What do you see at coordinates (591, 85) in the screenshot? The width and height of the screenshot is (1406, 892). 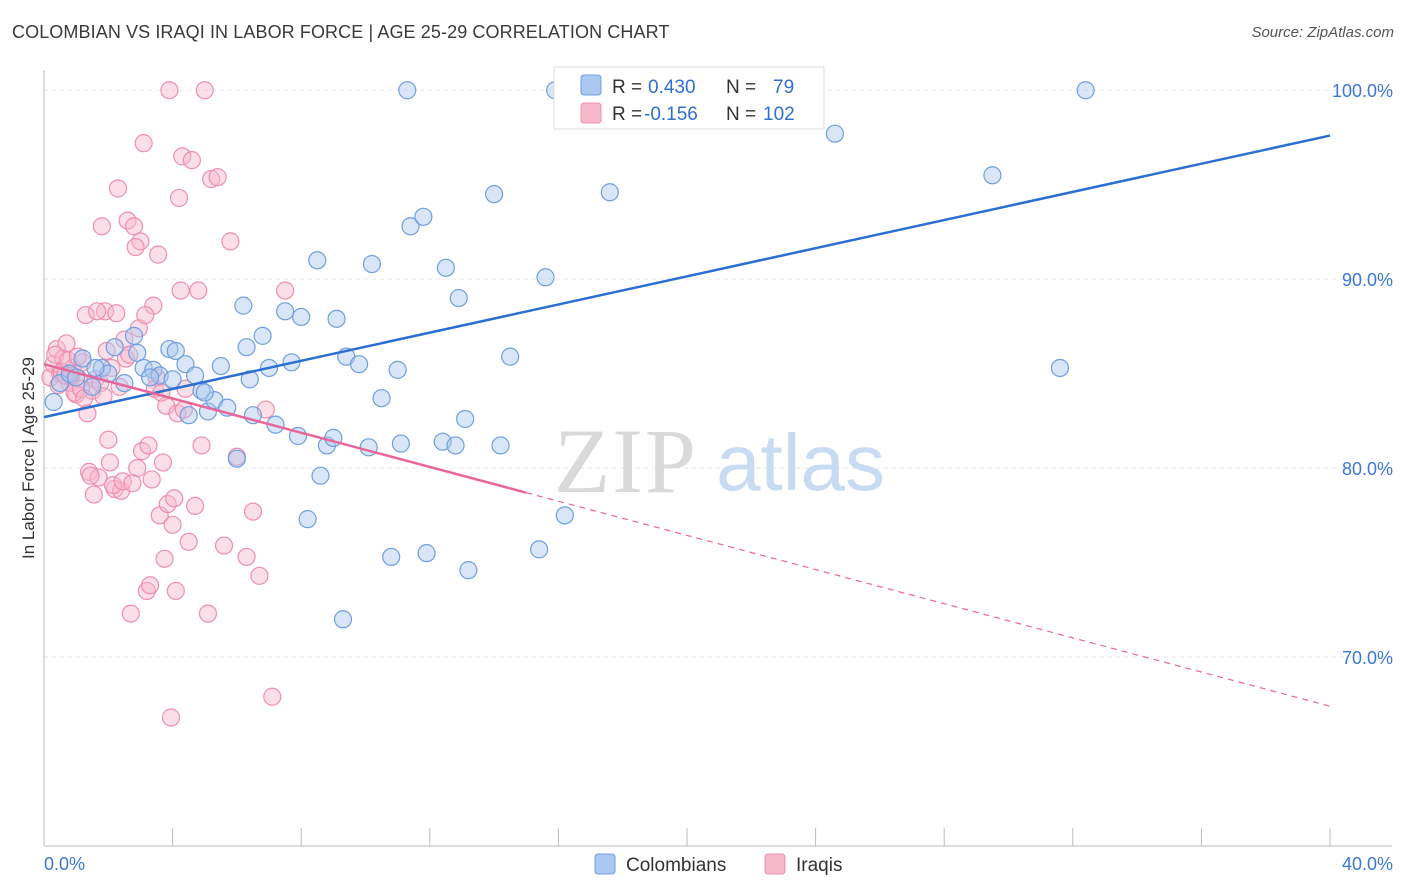 I see `legend-swatch-colombians` at bounding box center [591, 85].